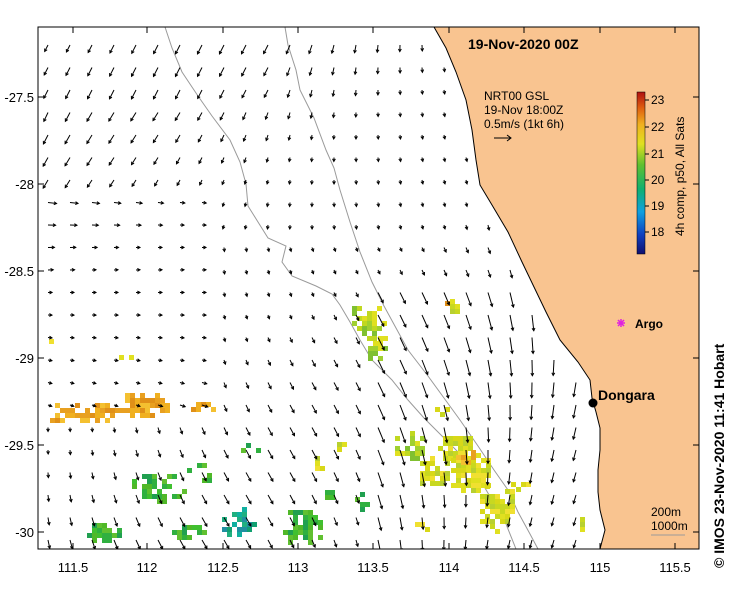 The width and height of the screenshot is (739, 592). I want to click on isobath-legend-200m: 200m, so click(666, 512).